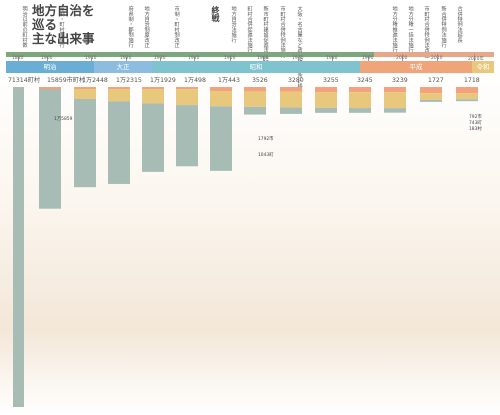 The height and width of the screenshot is (415, 500). Describe the element at coordinates (400, 80) in the screenshot. I see `bar-value-label: 3239` at that location.